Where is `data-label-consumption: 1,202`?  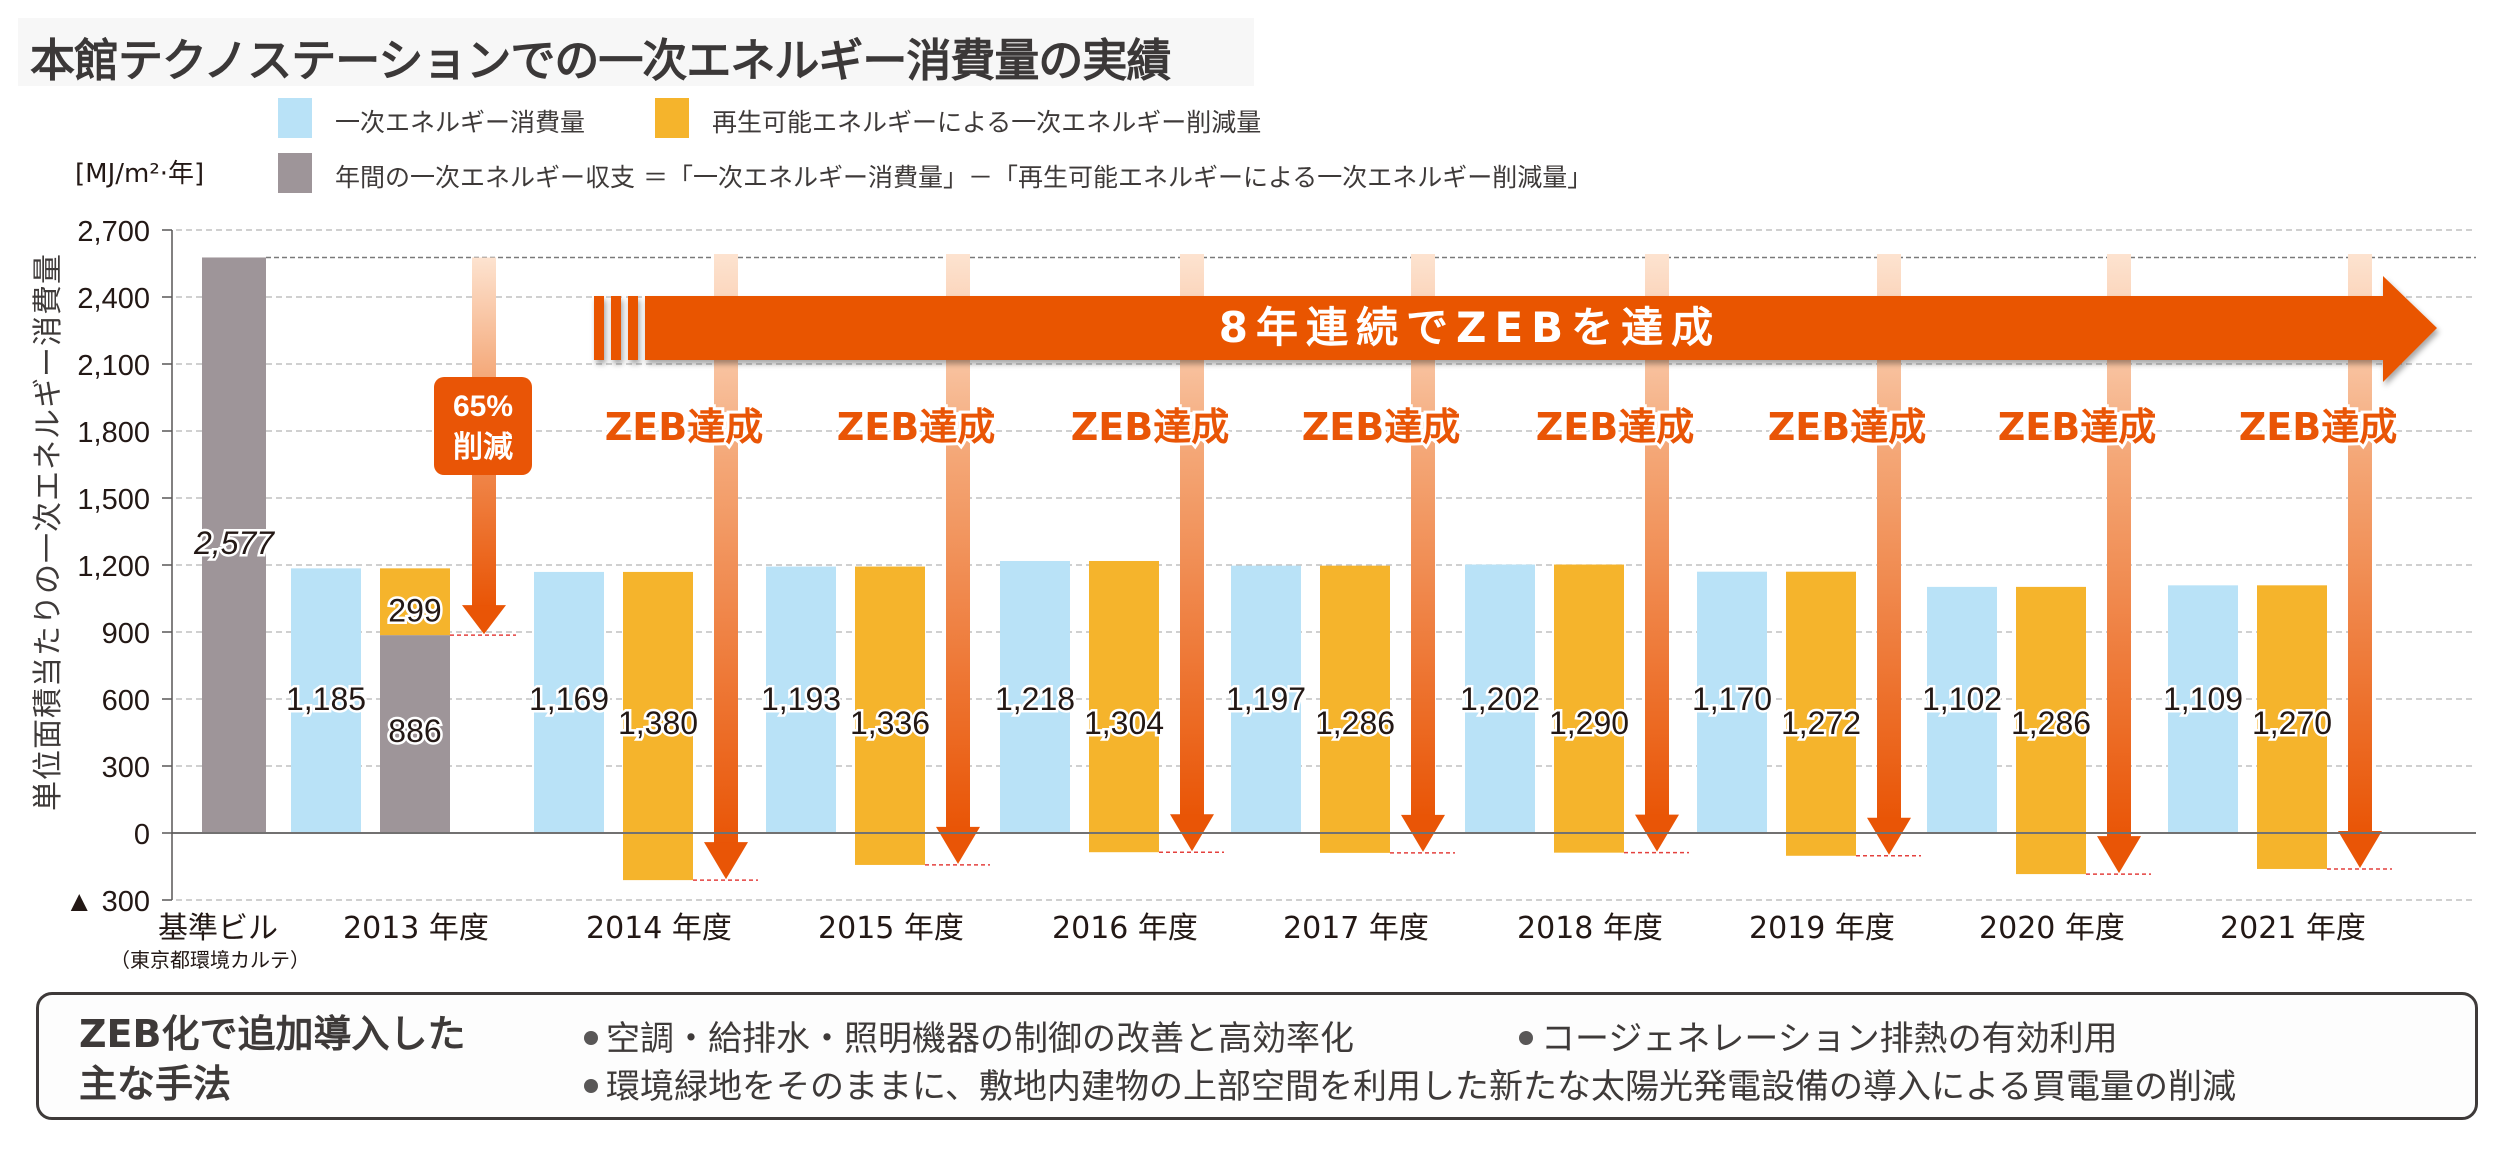 data-label-consumption: 1,202 is located at coordinates (1500, 699).